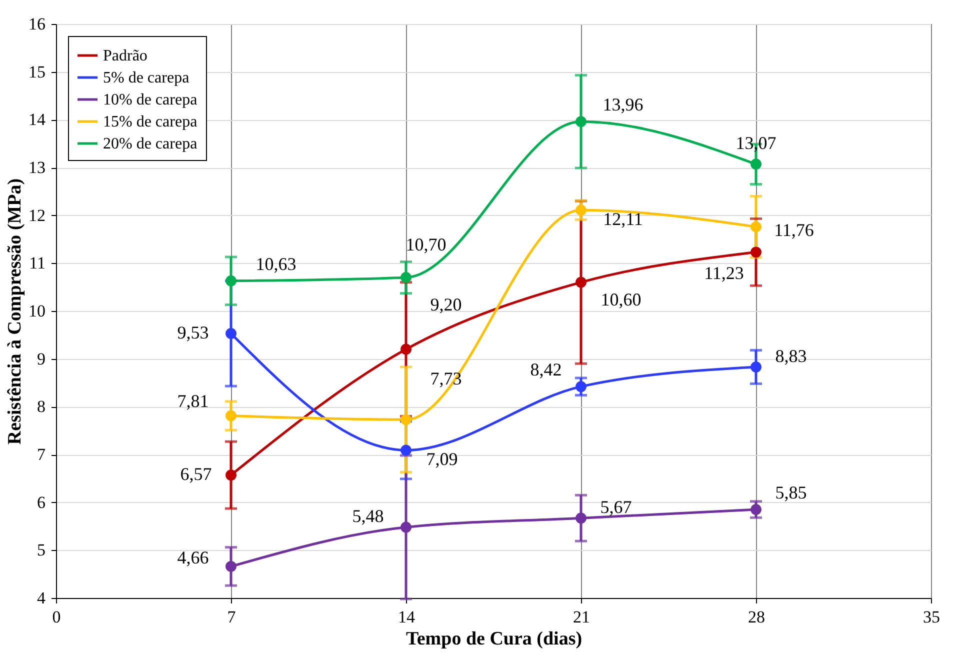 The height and width of the screenshot is (670, 978). Describe the element at coordinates (546, 370) in the screenshot. I see `data-label: 8,42` at that location.